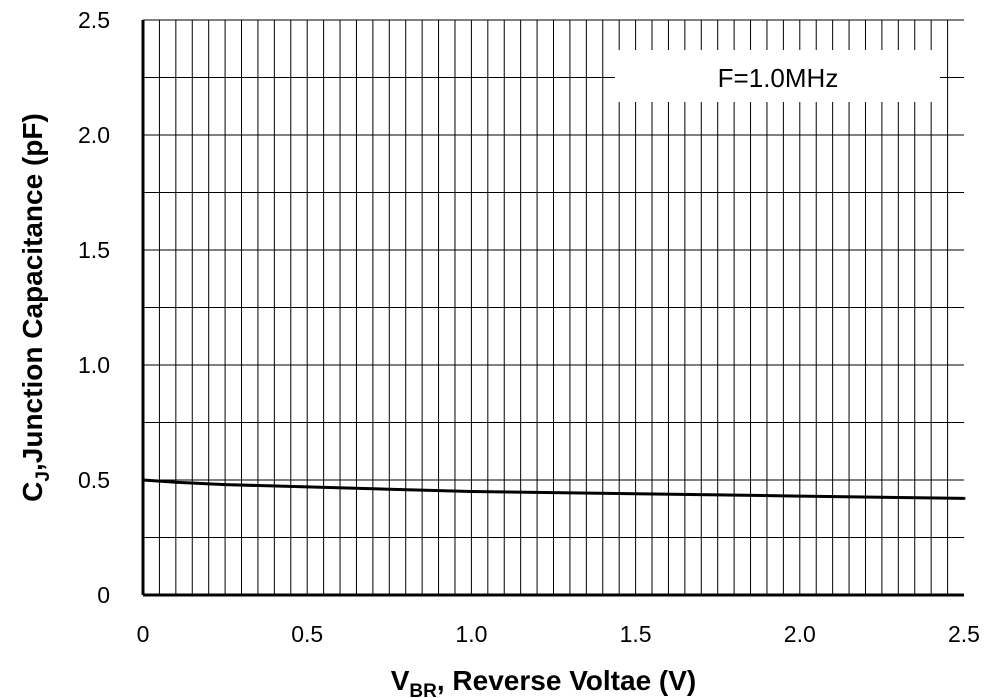  Describe the element at coordinates (103, 595) in the screenshot. I see `y-tick-label: 0` at that location.